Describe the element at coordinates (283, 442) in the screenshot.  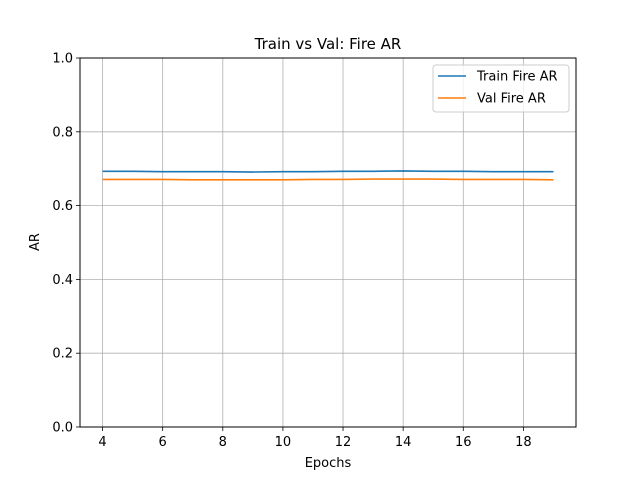
I see `x-tick-label: 10` at that location.